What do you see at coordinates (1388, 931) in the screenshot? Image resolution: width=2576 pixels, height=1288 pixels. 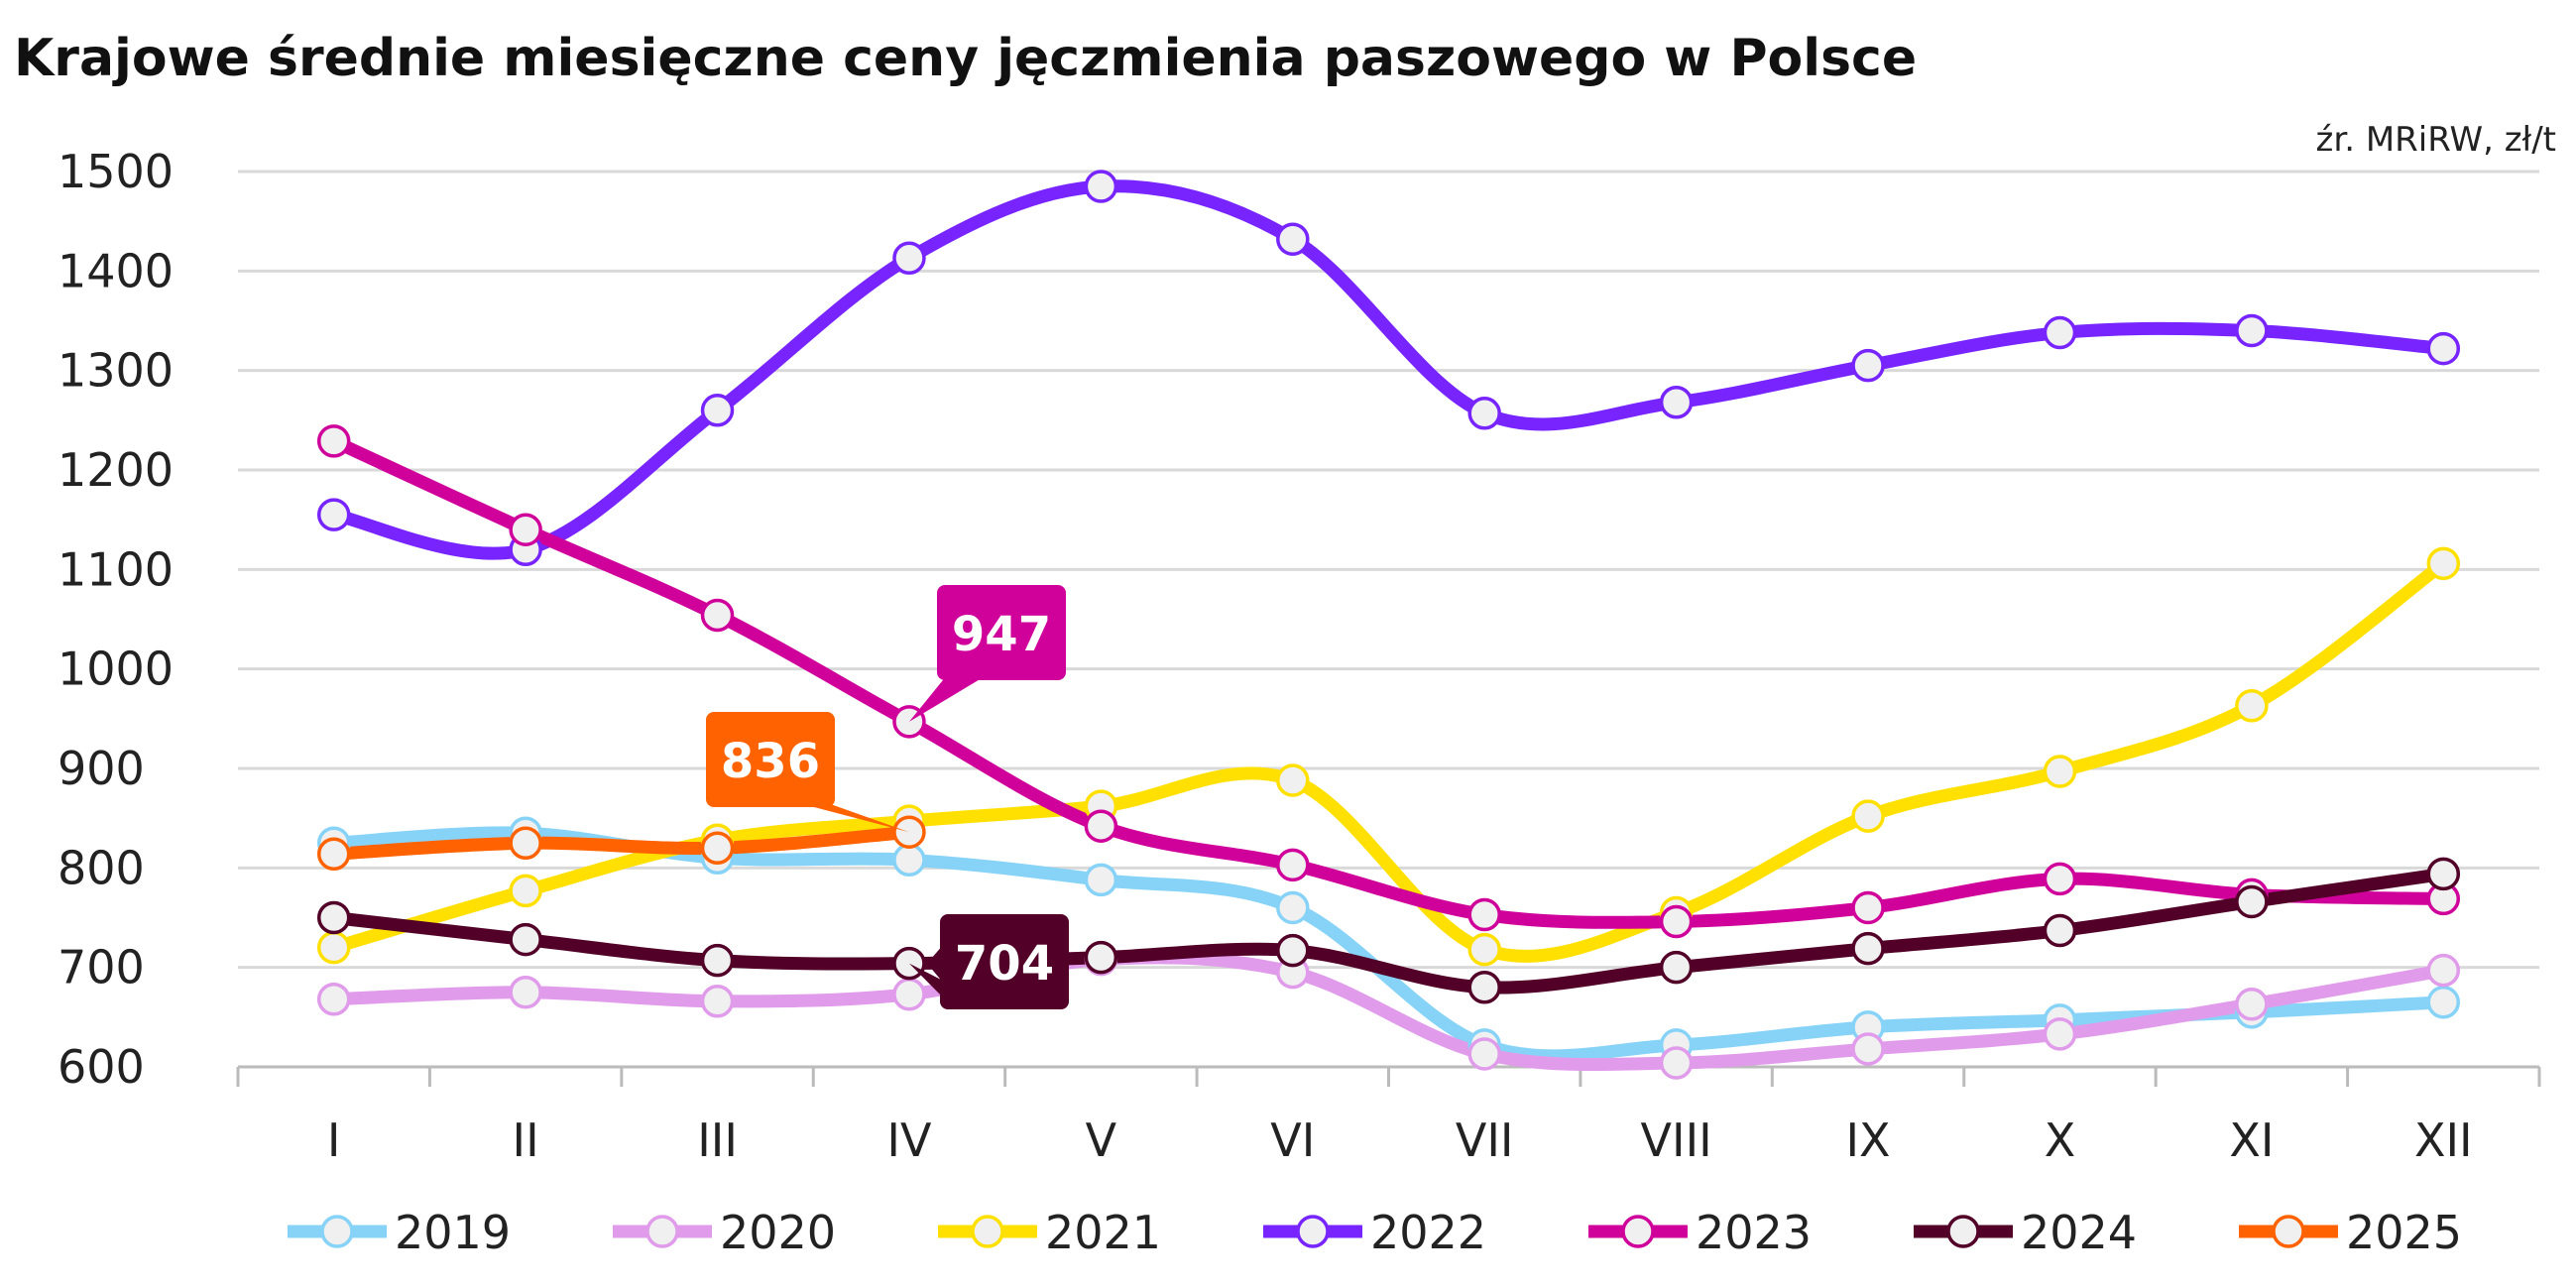 I see `series-line-2024` at bounding box center [1388, 931].